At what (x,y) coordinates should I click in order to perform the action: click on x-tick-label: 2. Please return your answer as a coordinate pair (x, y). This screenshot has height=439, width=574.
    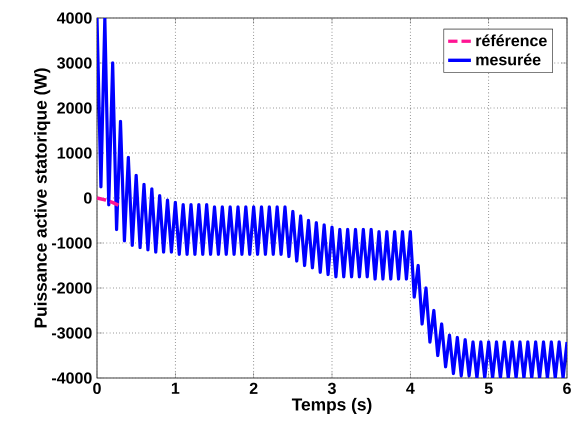
    Looking at the image, I should click on (254, 388).